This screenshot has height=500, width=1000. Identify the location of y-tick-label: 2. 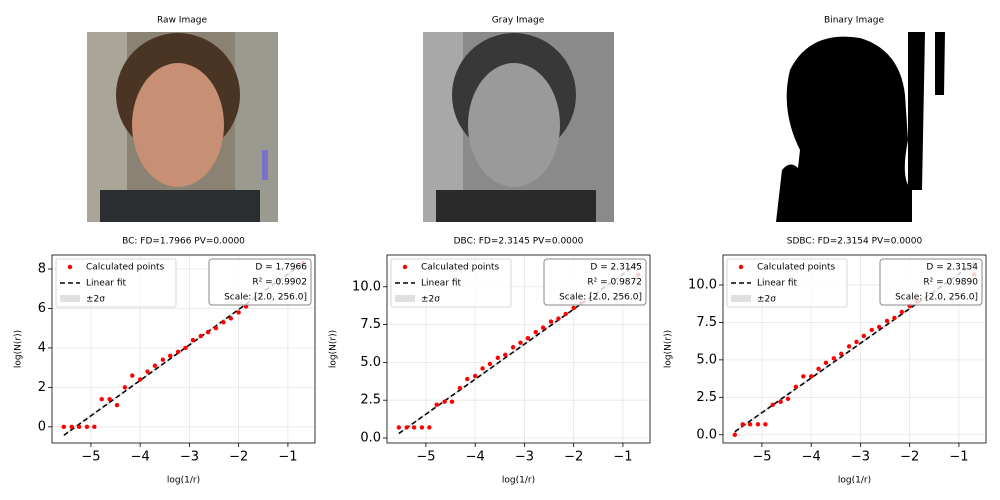
(42, 387).